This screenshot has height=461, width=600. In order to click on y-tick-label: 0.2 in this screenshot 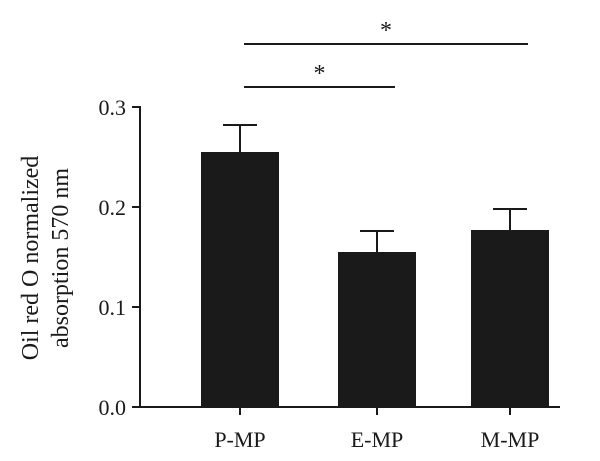, I will do `click(113, 207)`.